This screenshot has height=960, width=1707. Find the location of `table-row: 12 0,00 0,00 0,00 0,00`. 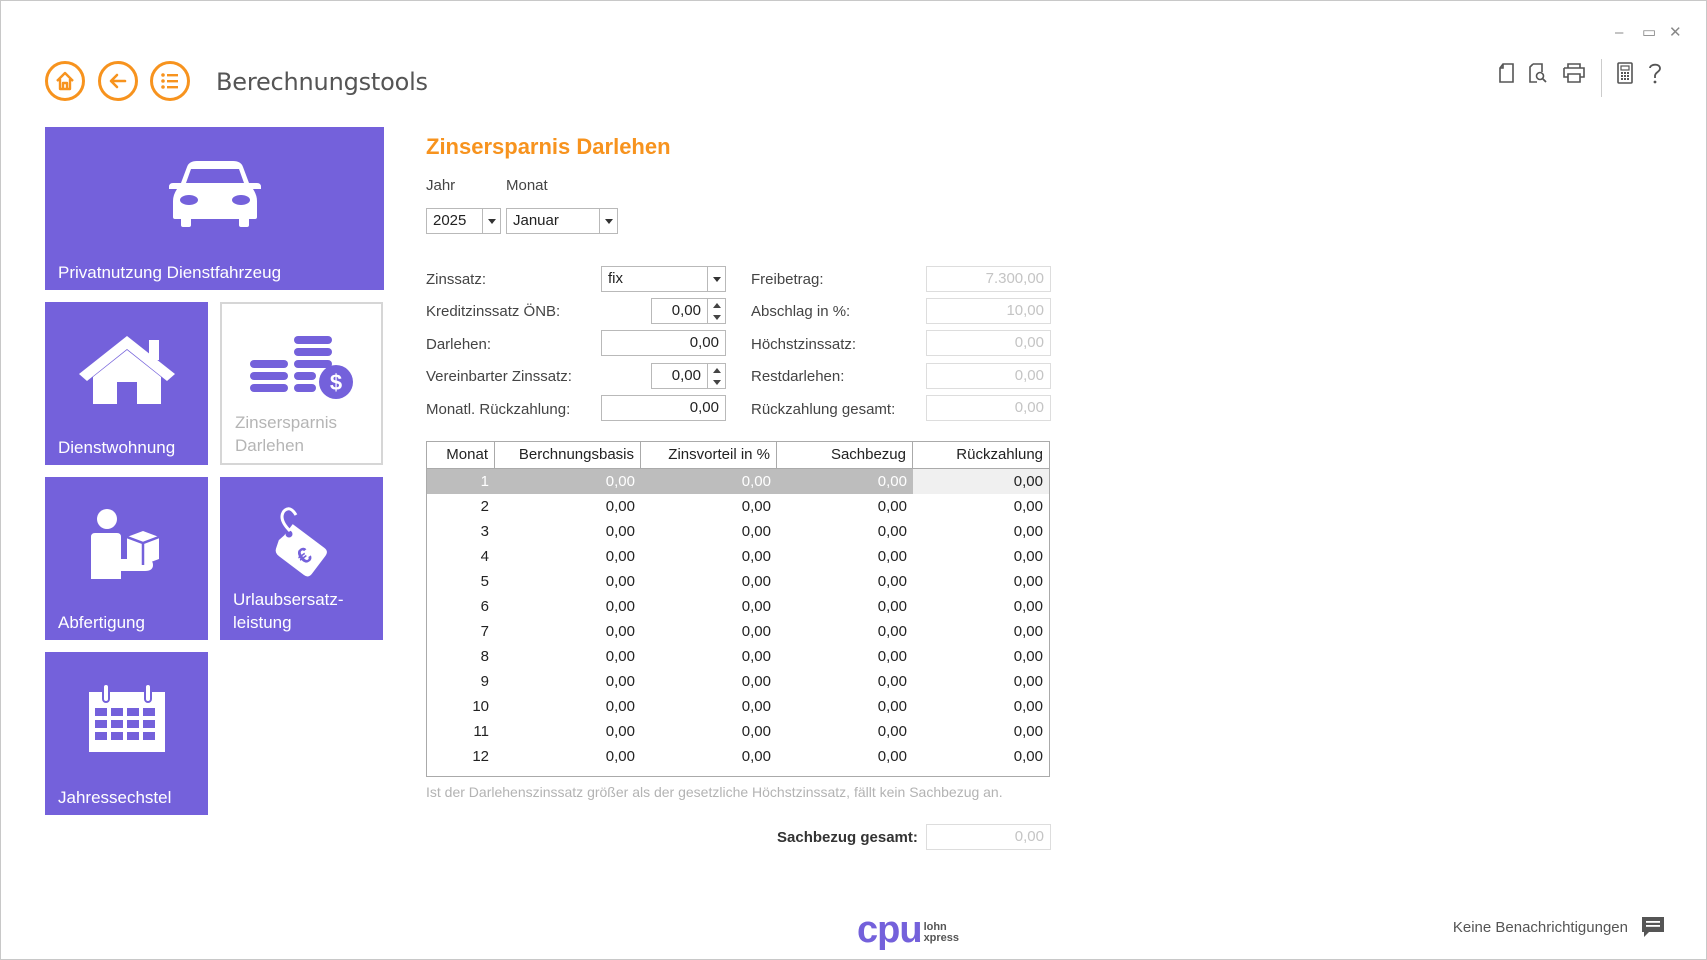

table-row: 12 0,00 0,00 0,00 0,00 is located at coordinates (738, 756).